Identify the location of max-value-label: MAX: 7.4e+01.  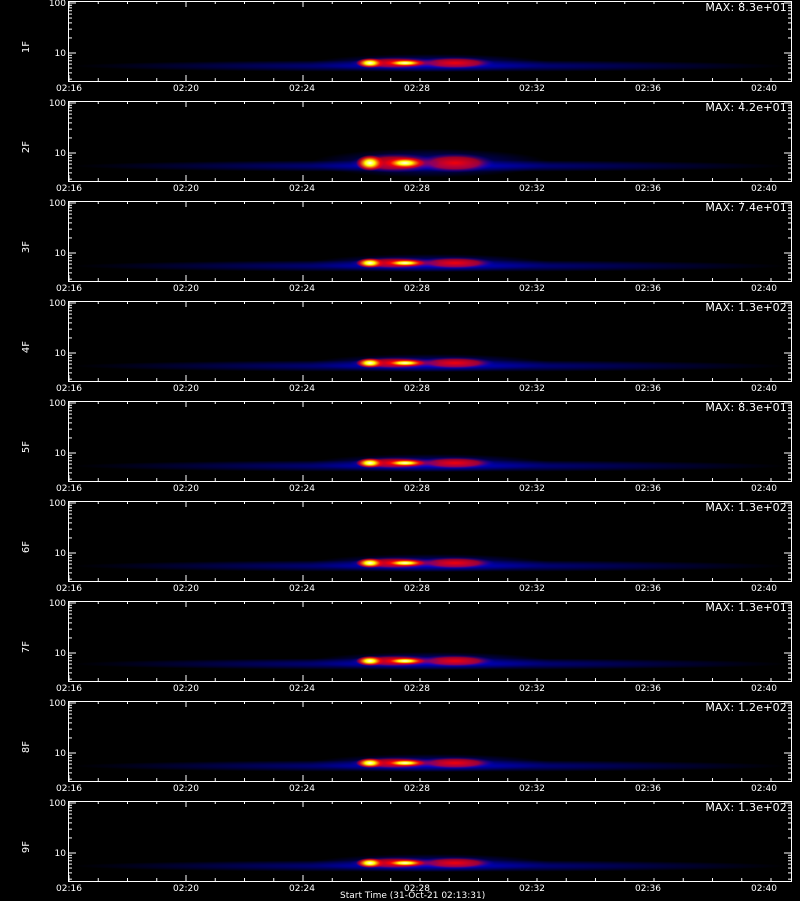
(746, 207).